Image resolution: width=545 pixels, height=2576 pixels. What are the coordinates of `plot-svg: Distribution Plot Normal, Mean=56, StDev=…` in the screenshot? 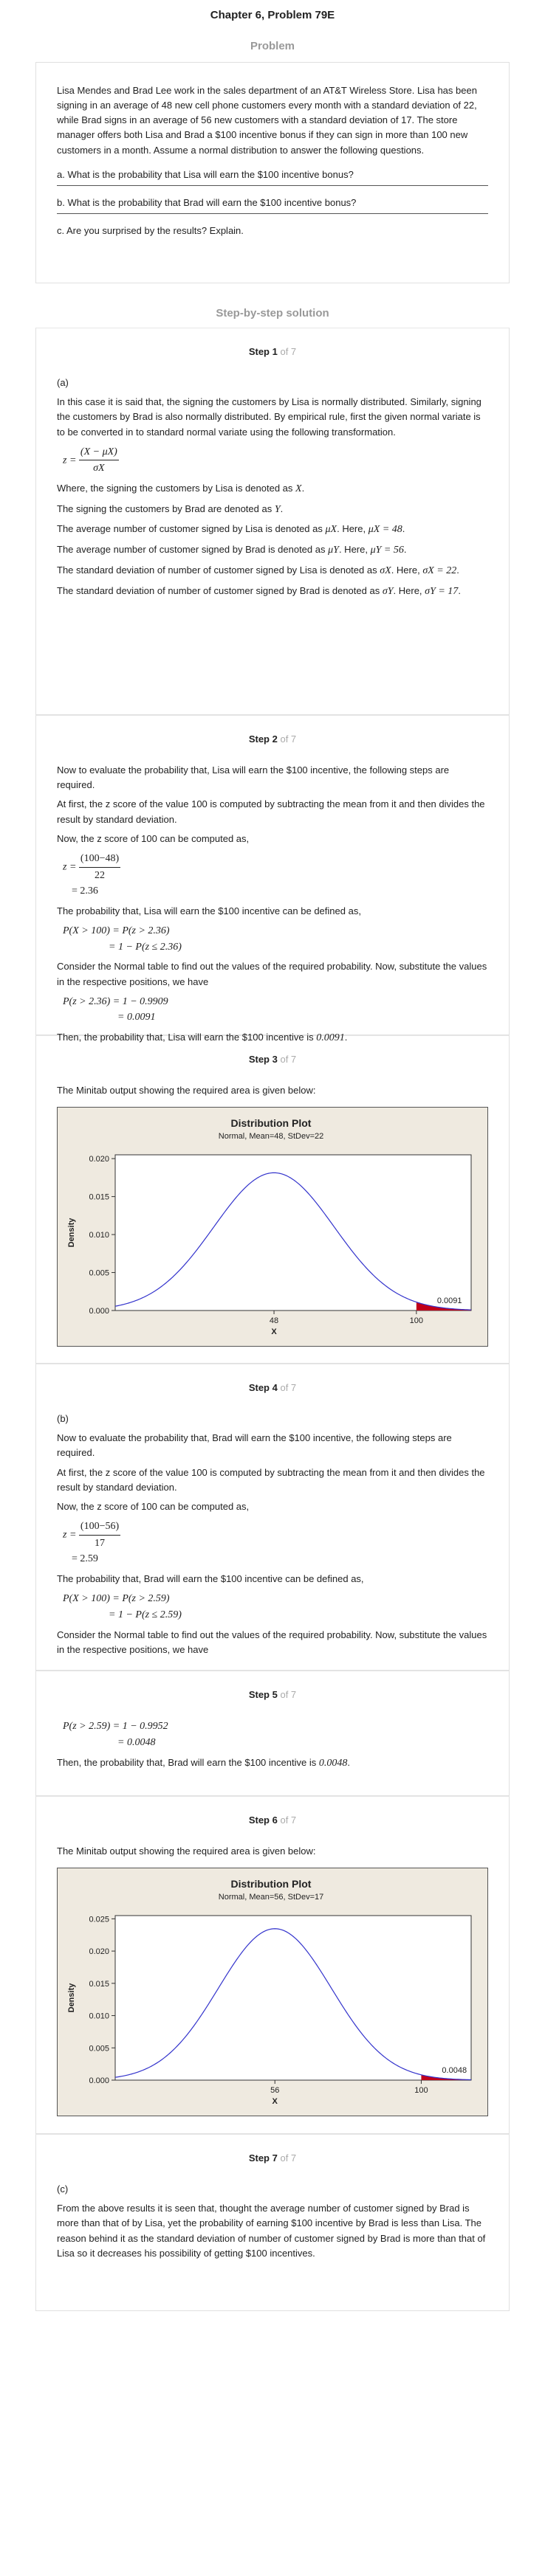 It's located at (269, 1992).